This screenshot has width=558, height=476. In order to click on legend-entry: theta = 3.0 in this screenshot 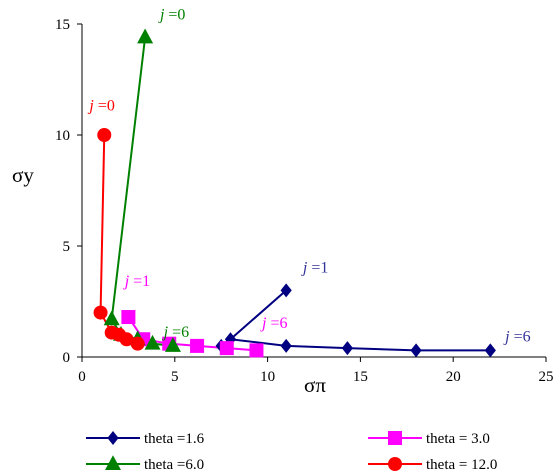, I will do `click(429, 439)`.